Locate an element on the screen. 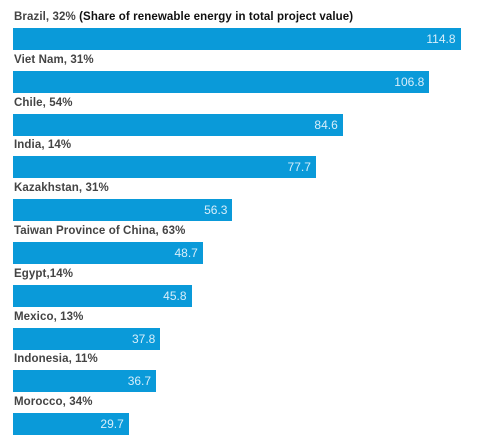  category-label: Egypt,14% is located at coordinates (43, 274).